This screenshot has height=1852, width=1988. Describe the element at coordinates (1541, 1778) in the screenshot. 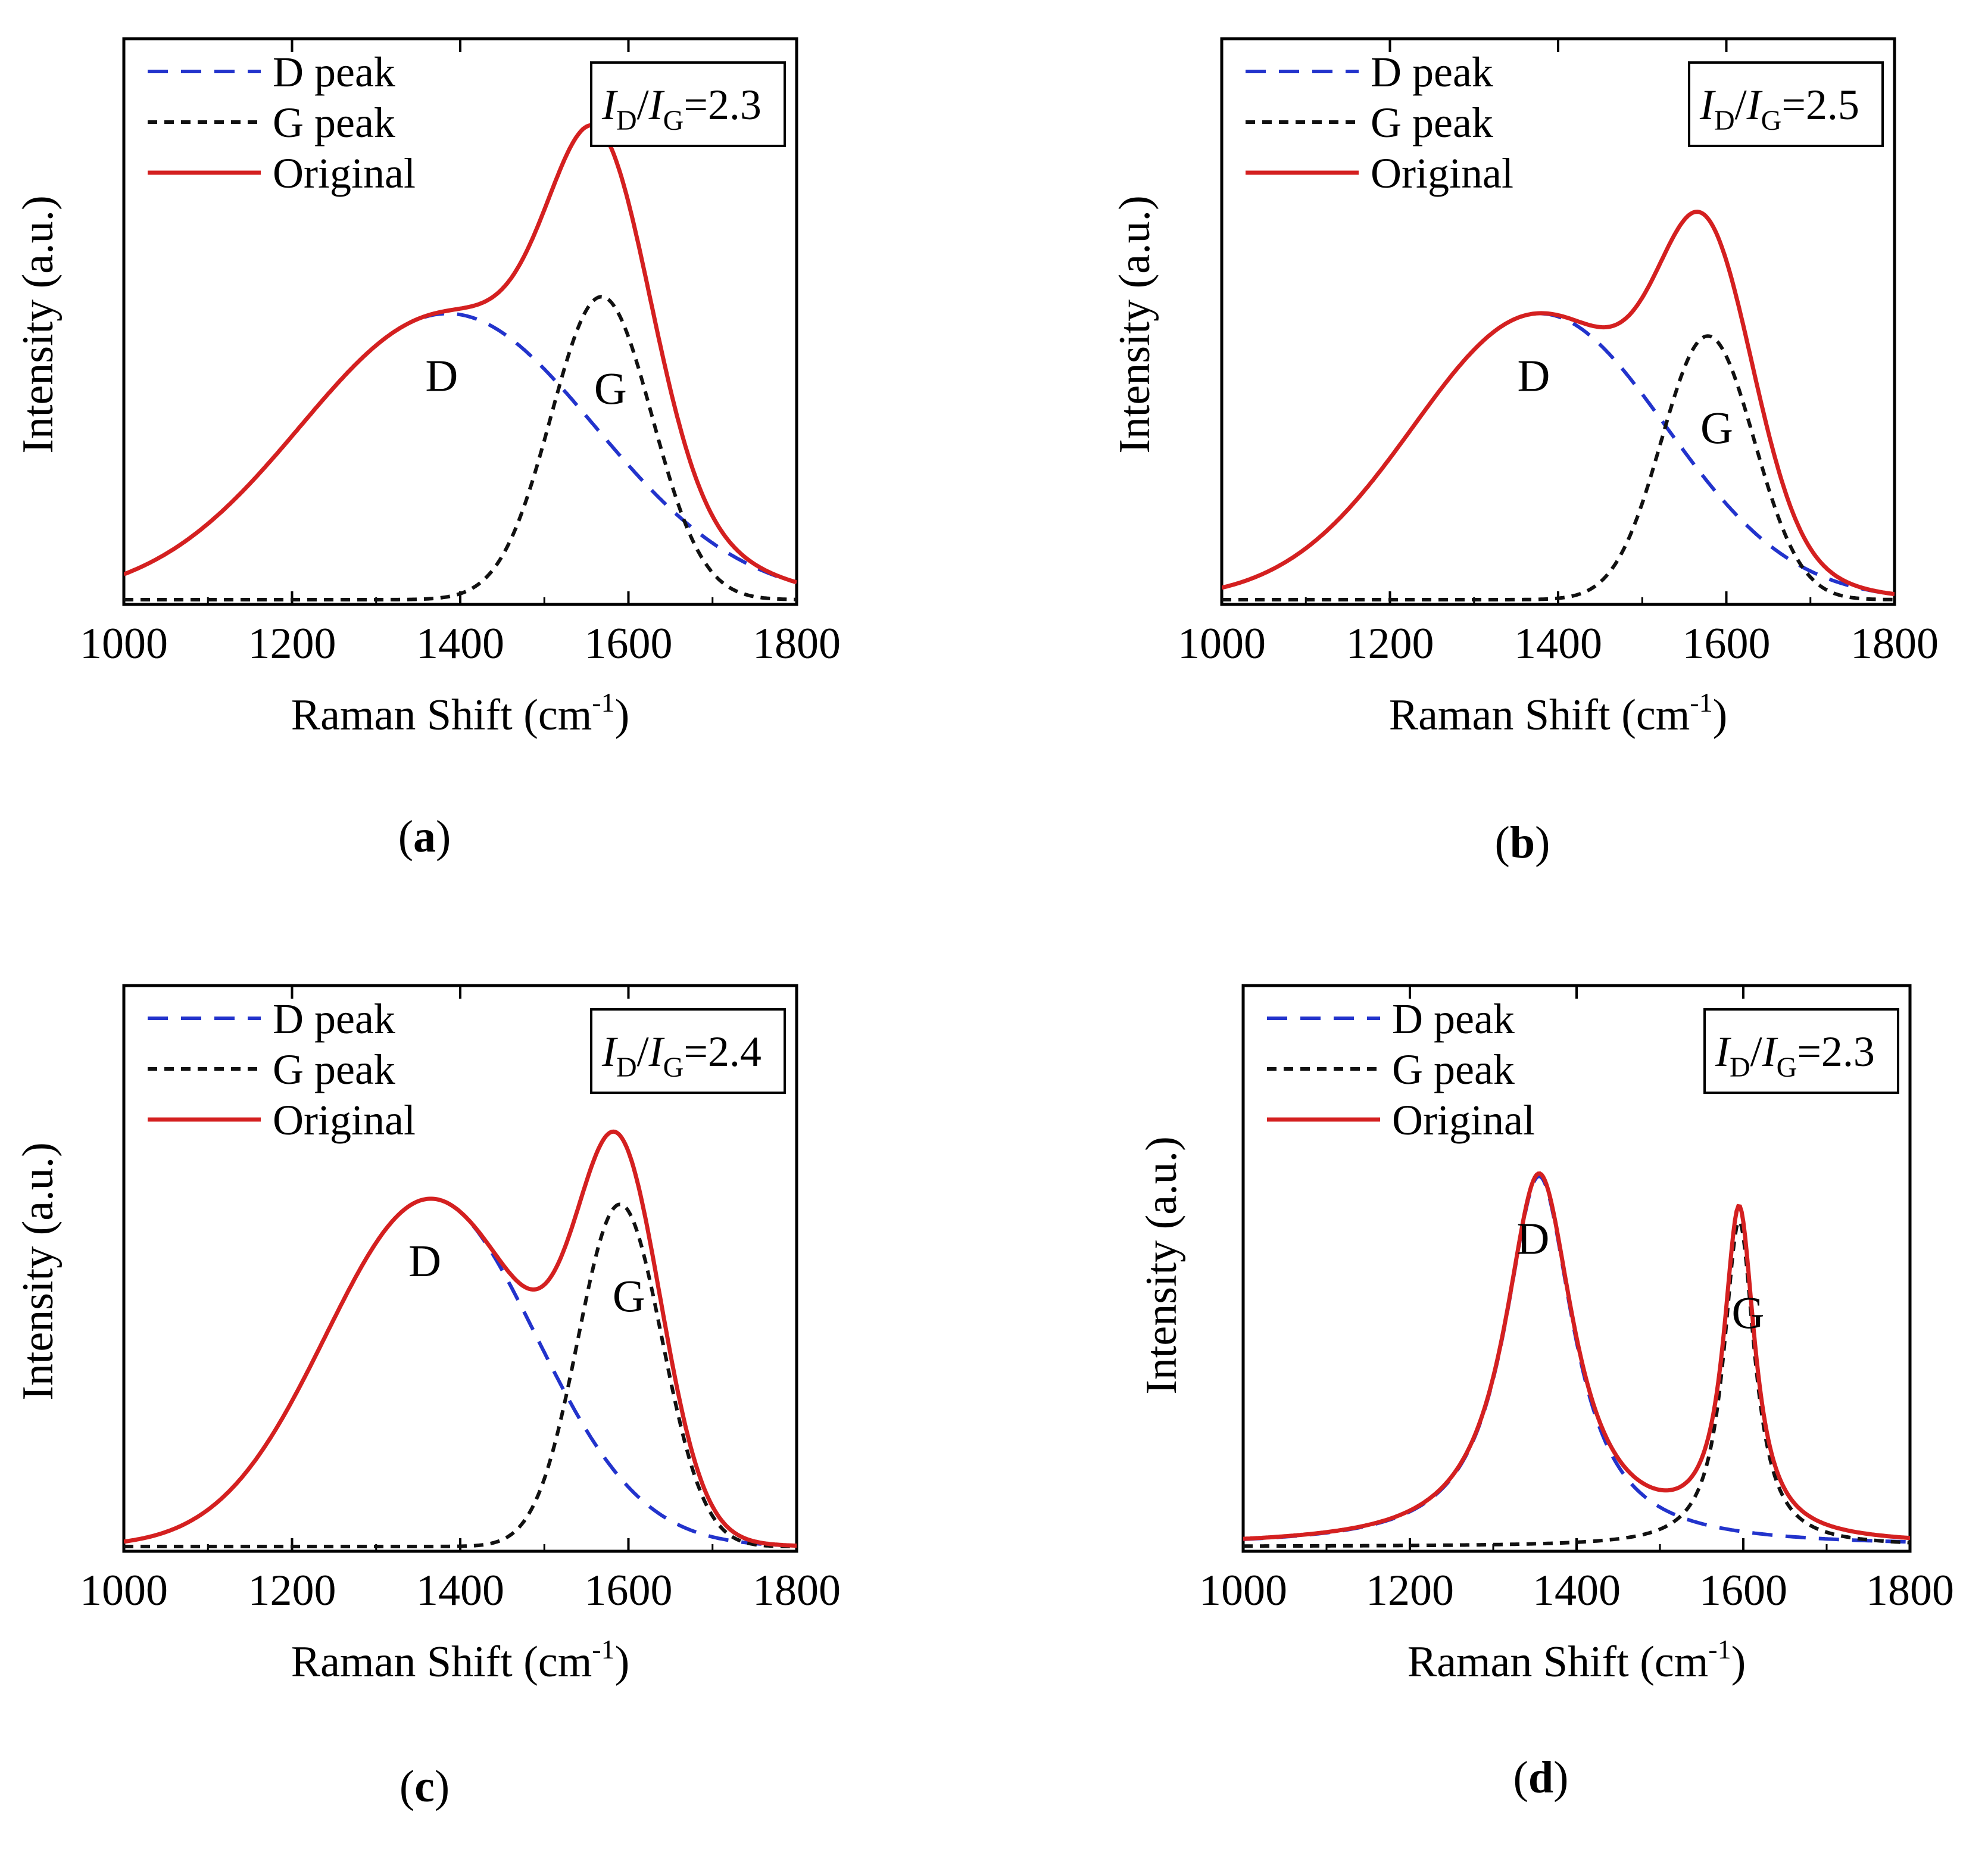

I see `panel-caption: (d)` at that location.